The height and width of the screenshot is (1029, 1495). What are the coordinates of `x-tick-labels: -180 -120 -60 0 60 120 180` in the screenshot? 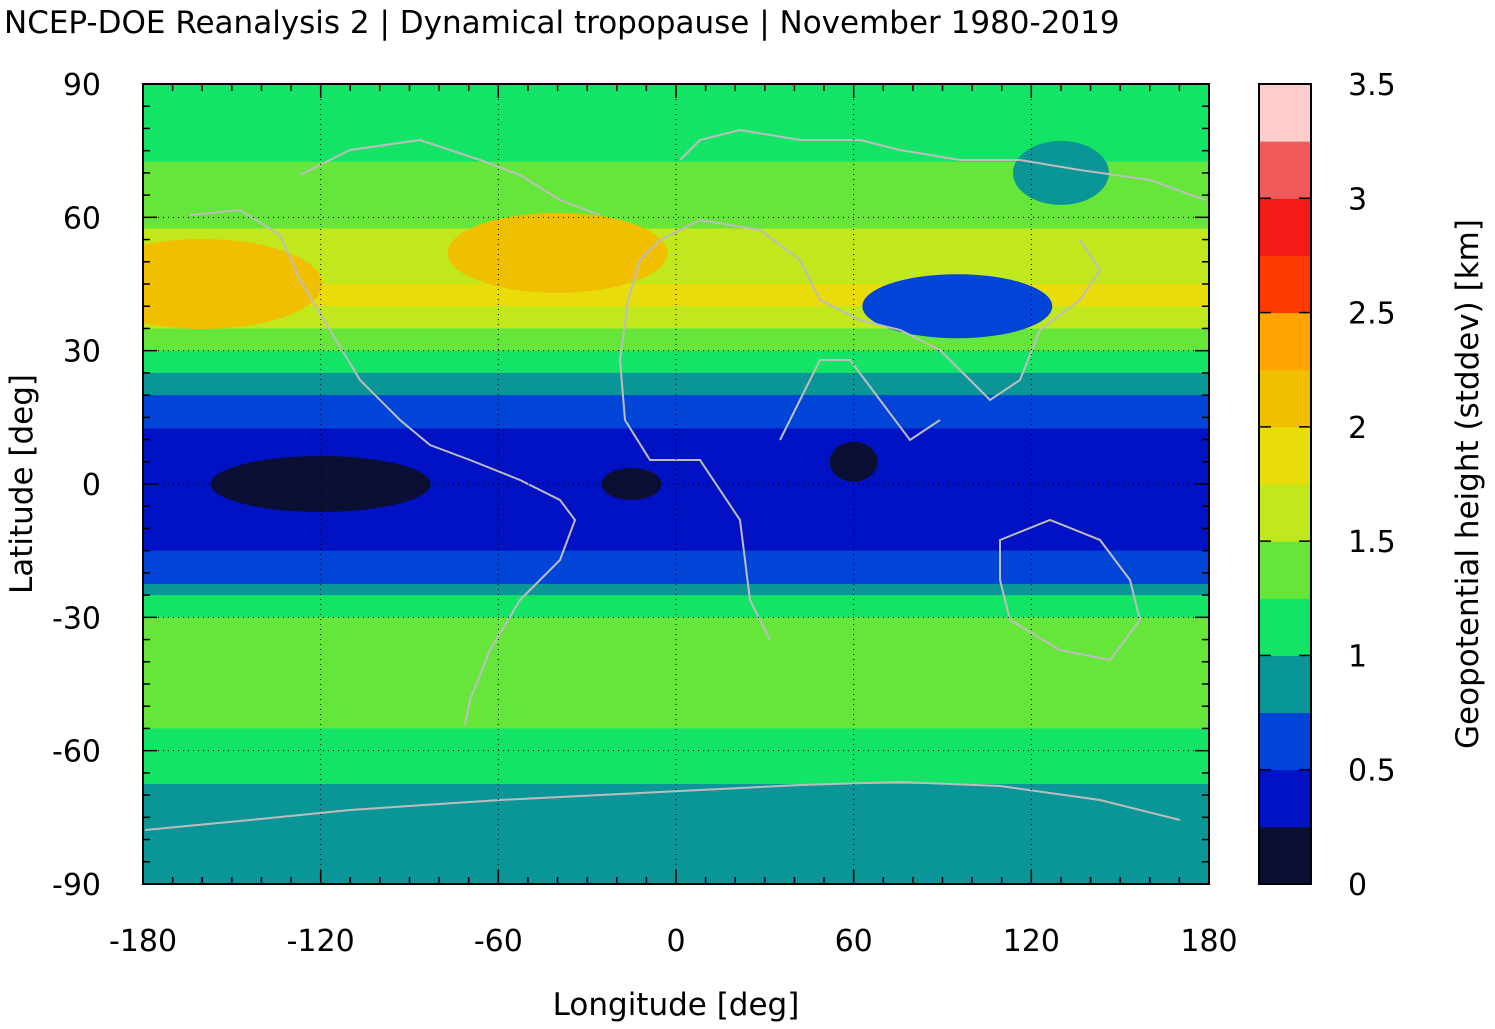 It's located at (673, 941).